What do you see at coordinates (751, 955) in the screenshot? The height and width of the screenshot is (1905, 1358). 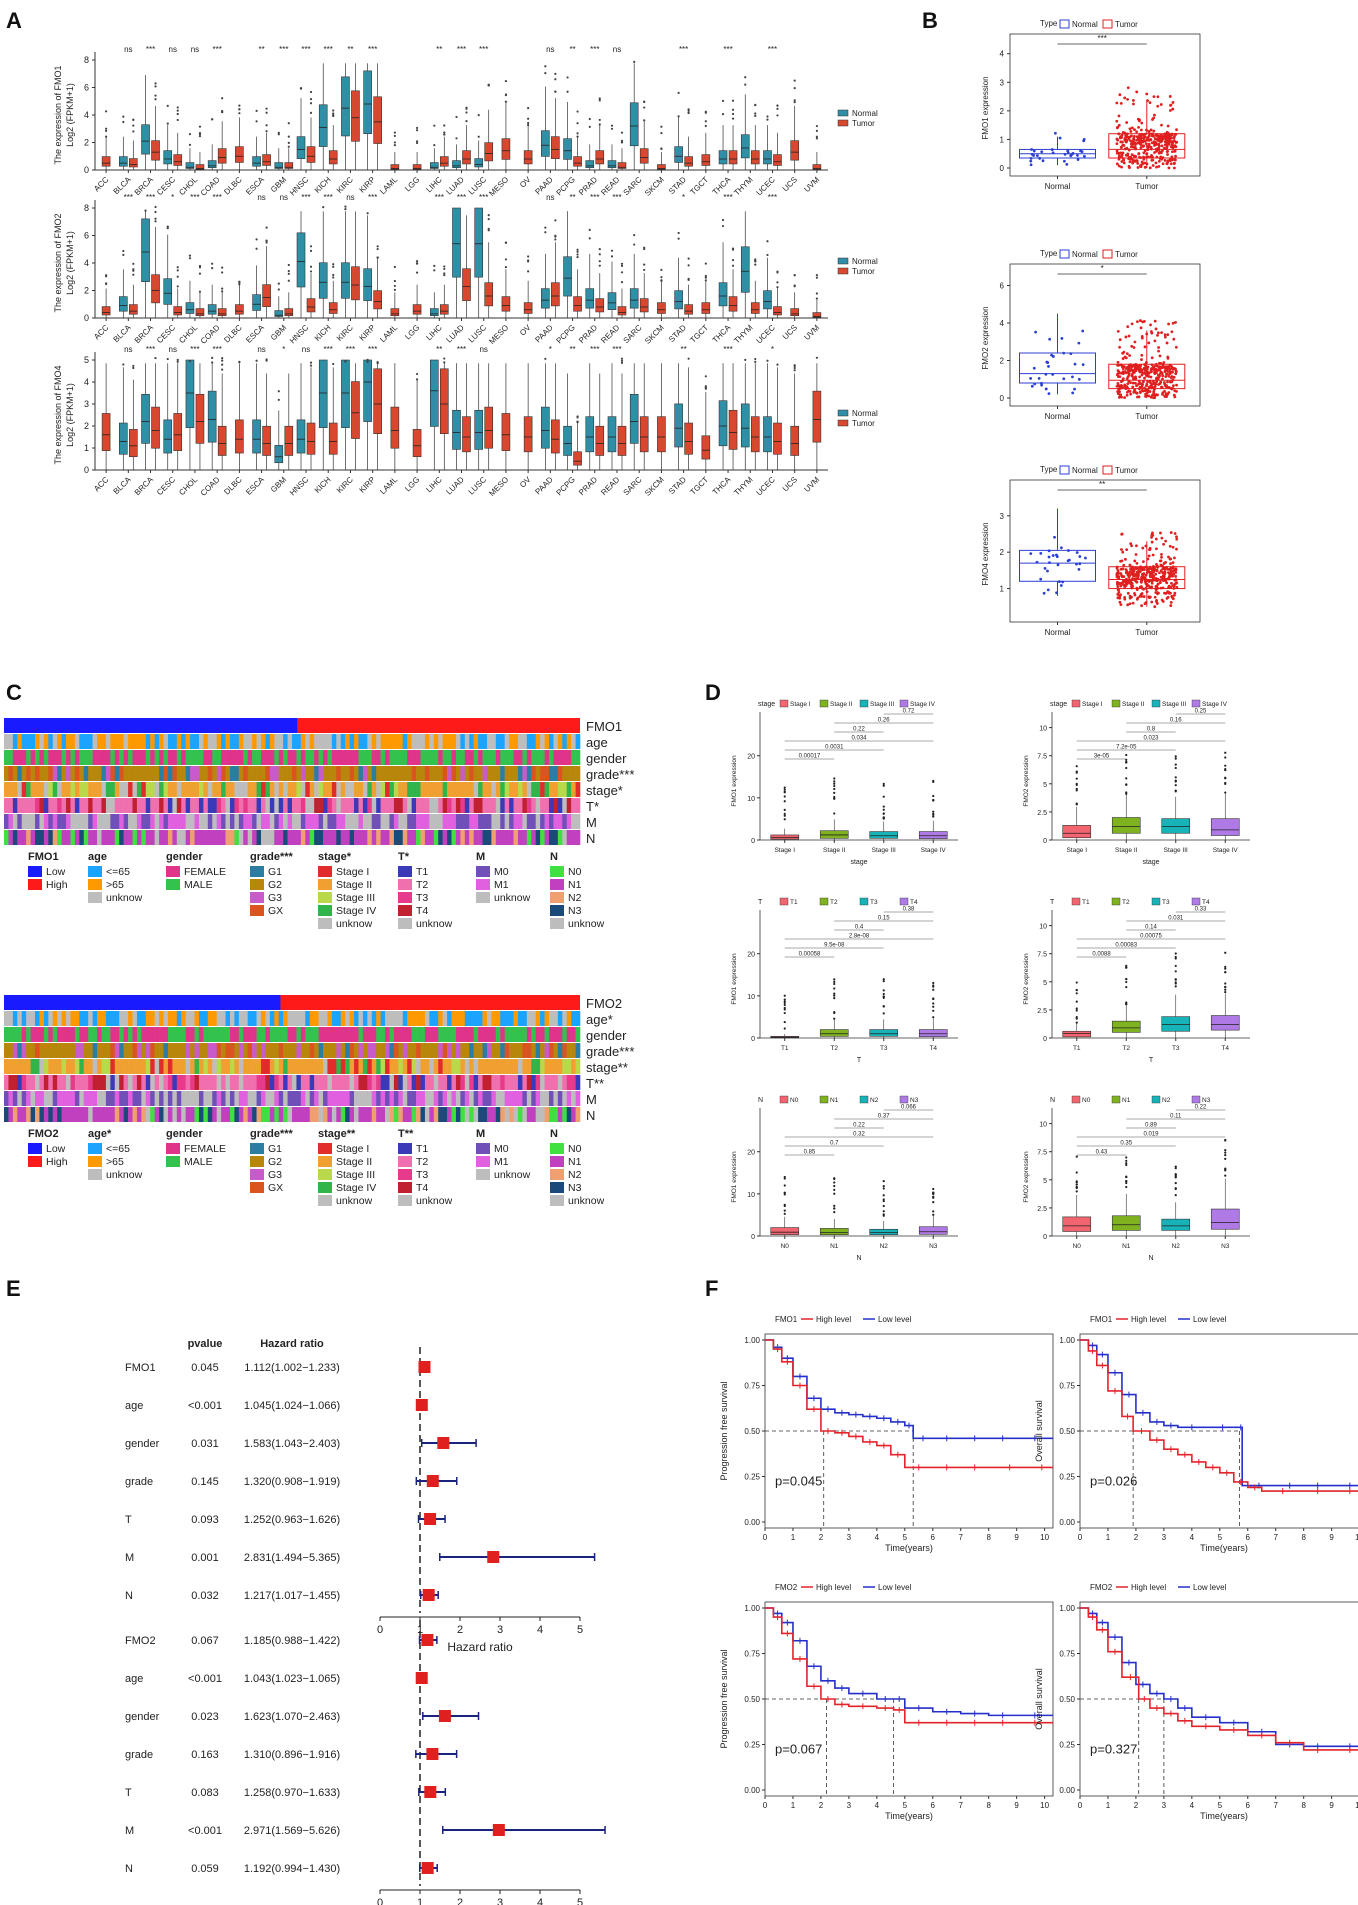 I see `y-tick-label: 20` at bounding box center [751, 955].